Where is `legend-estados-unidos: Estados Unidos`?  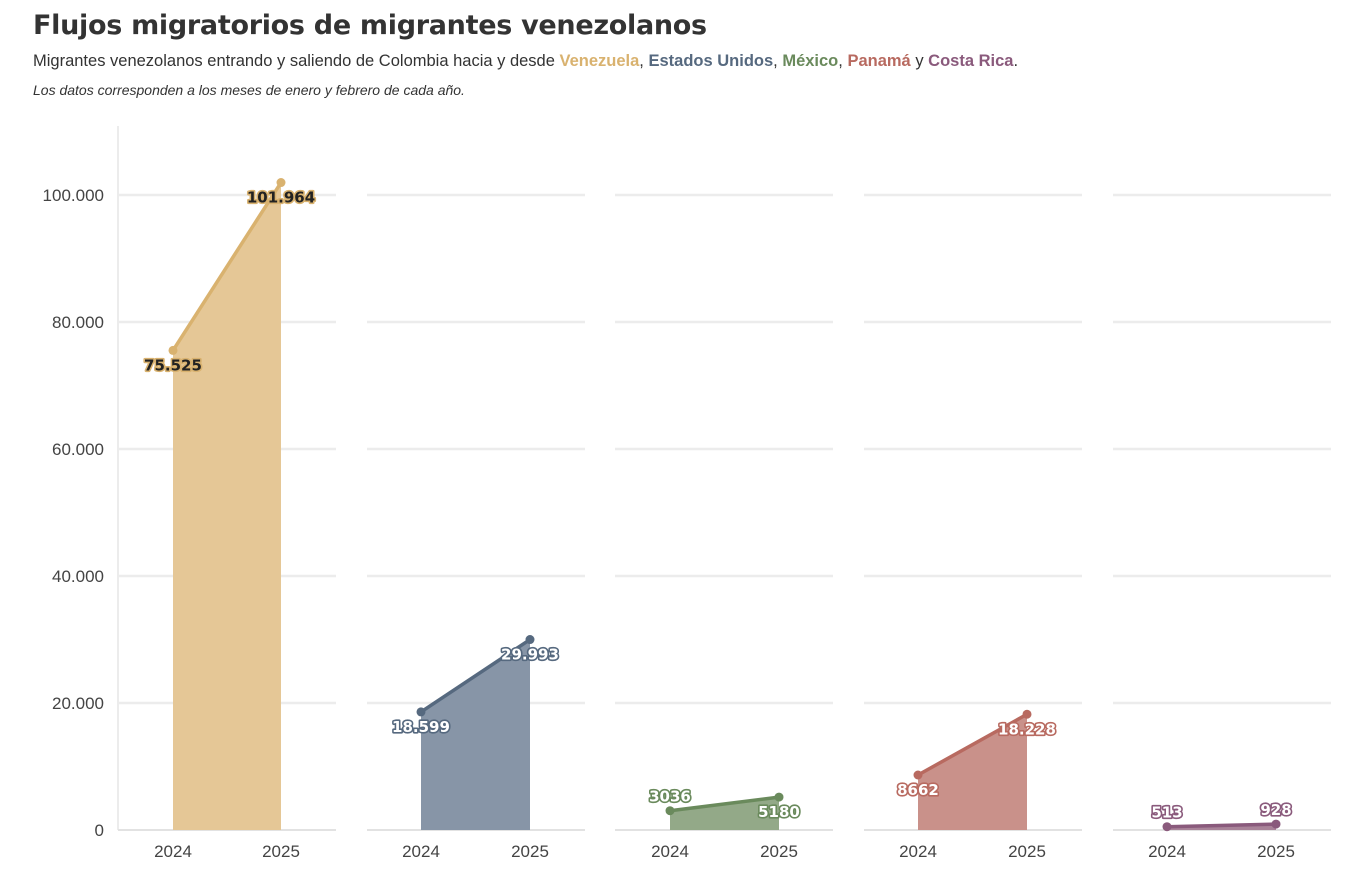
legend-estados-unidos: Estados Unidos is located at coordinates (711, 61).